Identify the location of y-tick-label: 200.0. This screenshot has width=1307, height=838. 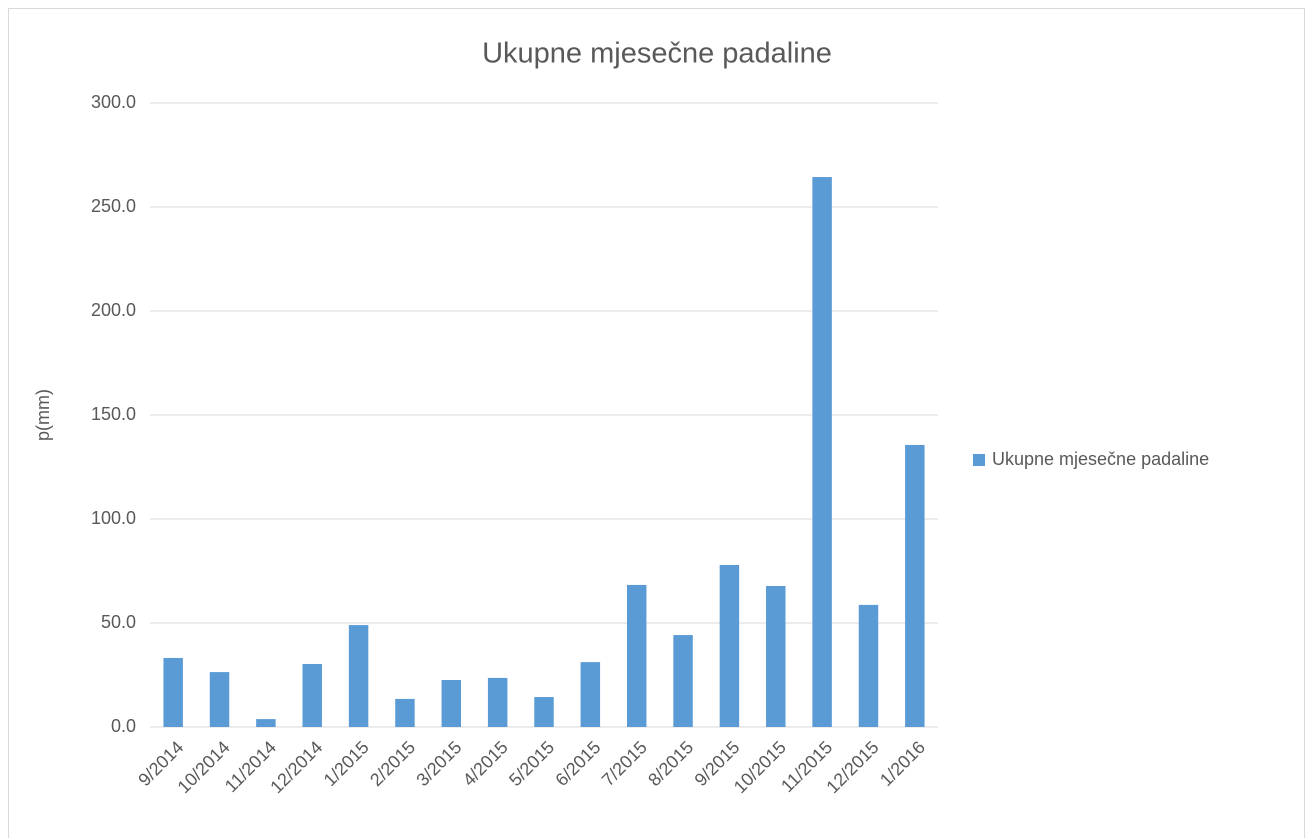
(113, 310).